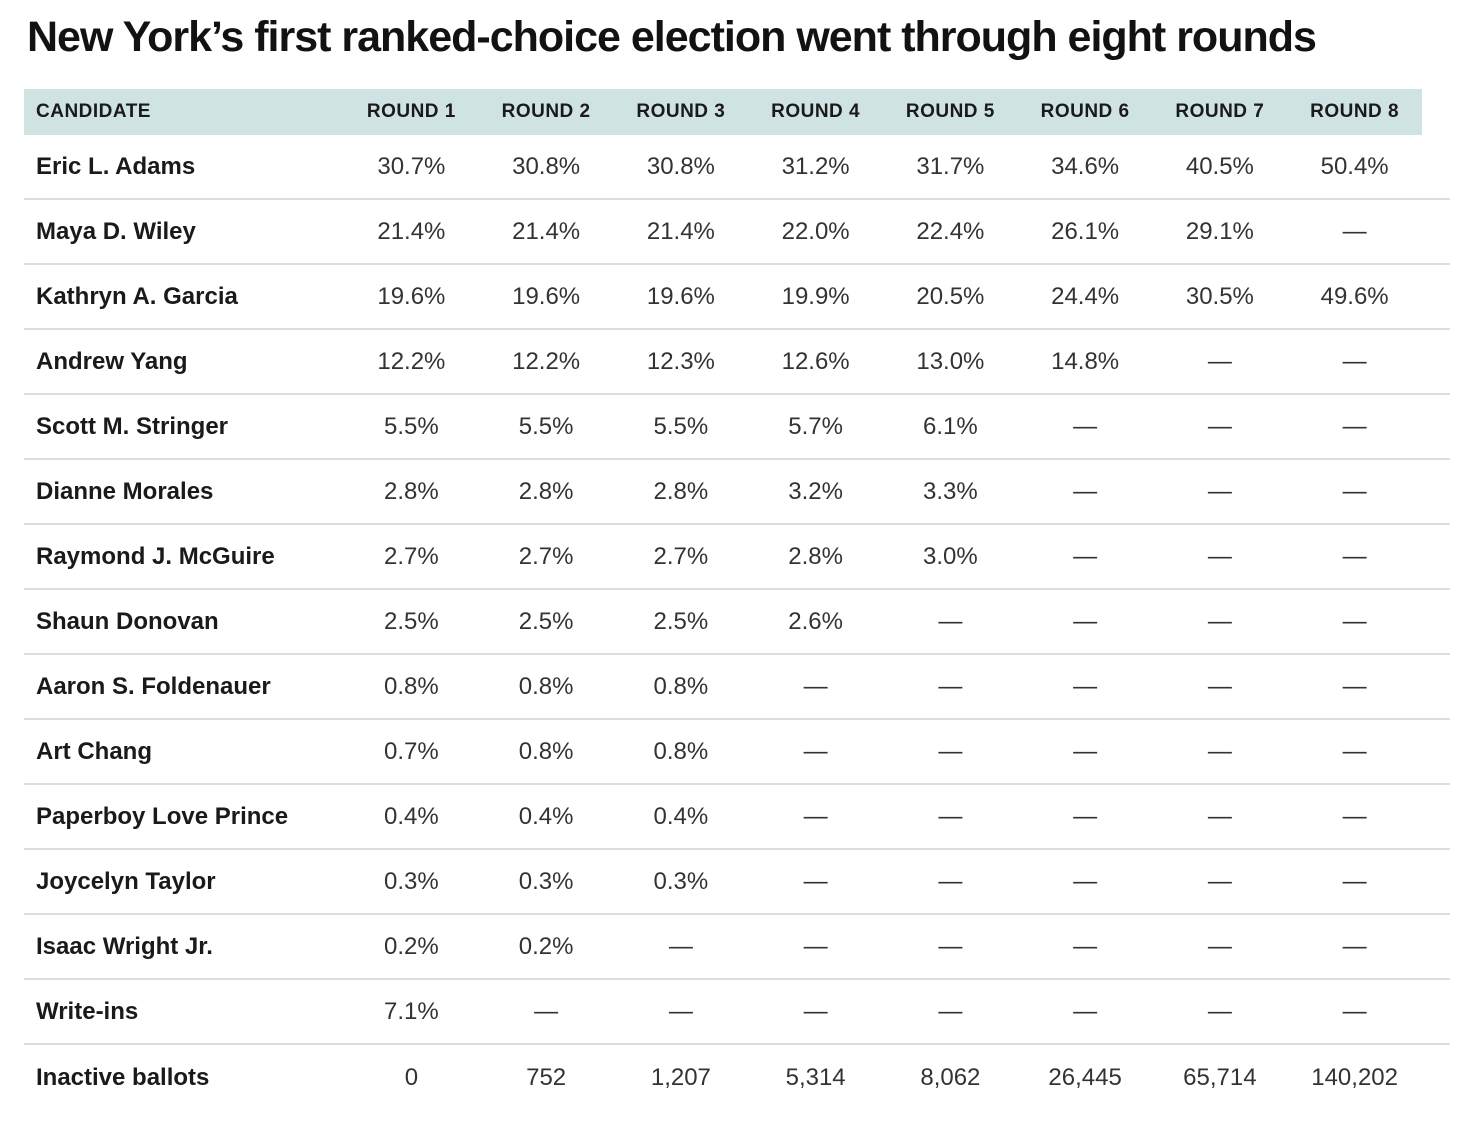 This screenshot has width=1464, height=1132. Describe the element at coordinates (815, 166) in the screenshot. I see `round-value: 31.2%` at that location.